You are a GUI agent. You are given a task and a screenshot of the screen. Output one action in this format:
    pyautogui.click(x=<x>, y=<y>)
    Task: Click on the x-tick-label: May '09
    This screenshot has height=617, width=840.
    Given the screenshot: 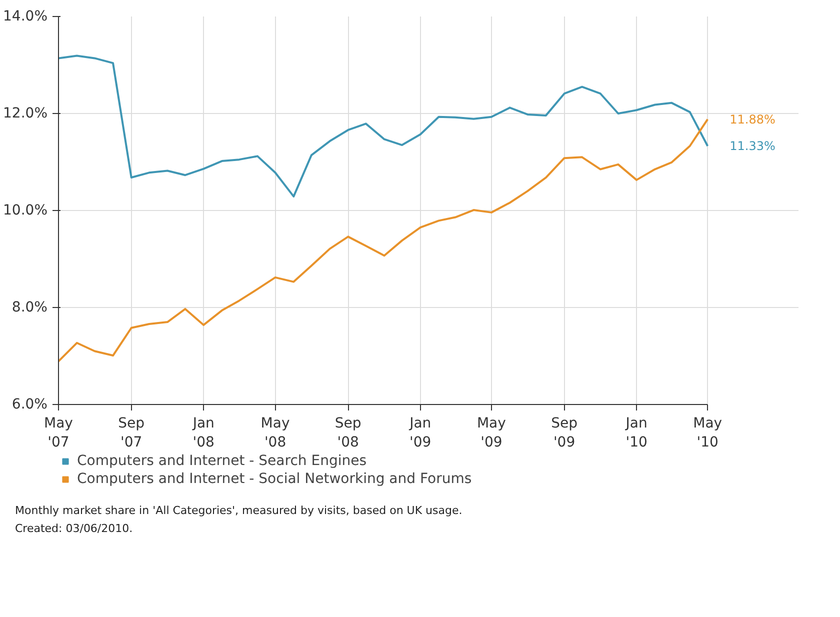 What is the action you would take?
    pyautogui.click(x=491, y=433)
    